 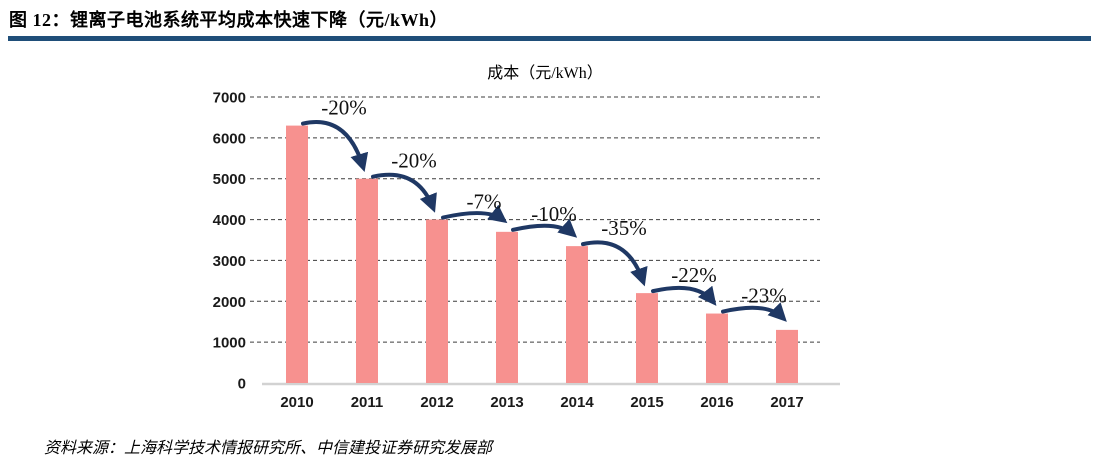 What do you see at coordinates (242, 384) in the screenshot?
I see `y-tick-0: 0` at bounding box center [242, 384].